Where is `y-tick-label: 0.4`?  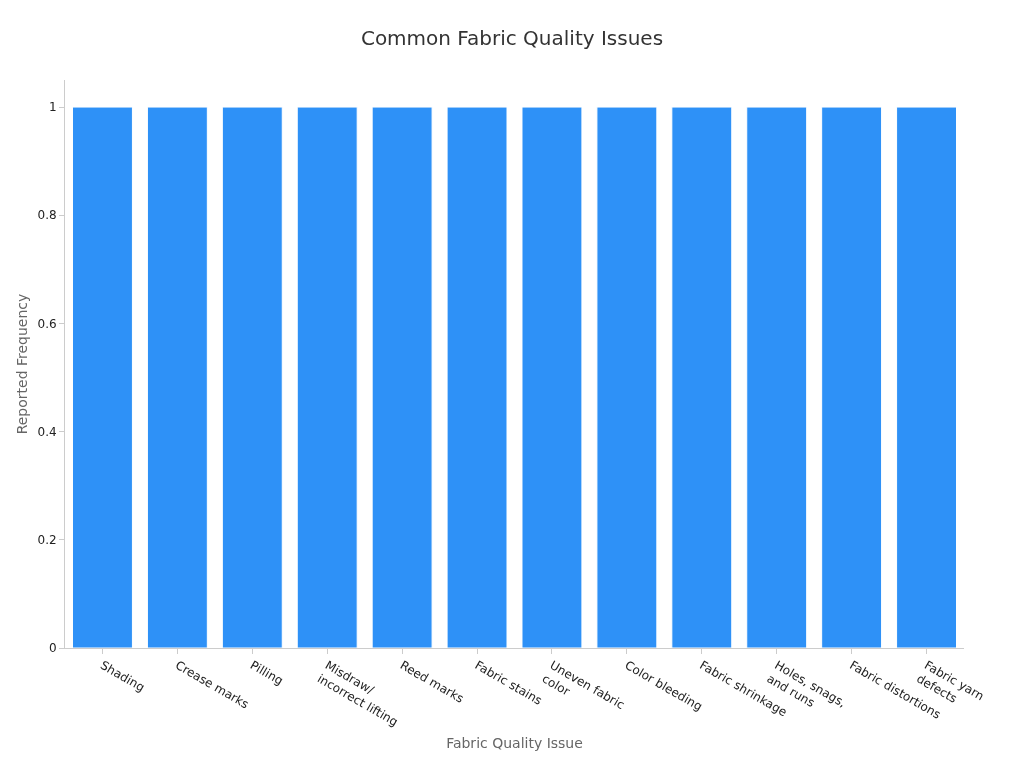 y-tick-label: 0.4 is located at coordinates (47, 431).